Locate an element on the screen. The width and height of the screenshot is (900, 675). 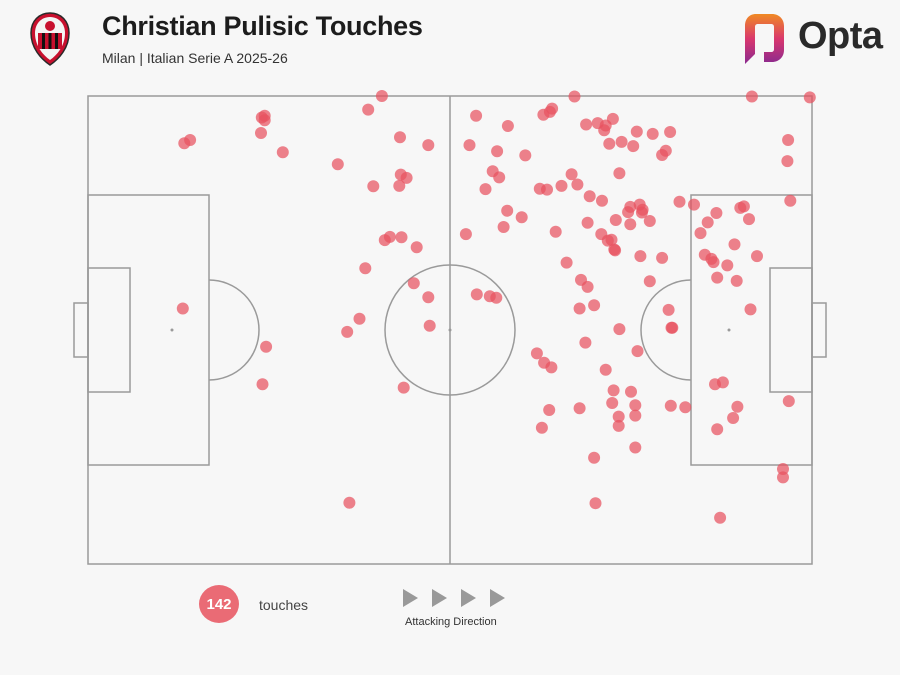
opta-logo-icon is located at coordinates (764, 39).